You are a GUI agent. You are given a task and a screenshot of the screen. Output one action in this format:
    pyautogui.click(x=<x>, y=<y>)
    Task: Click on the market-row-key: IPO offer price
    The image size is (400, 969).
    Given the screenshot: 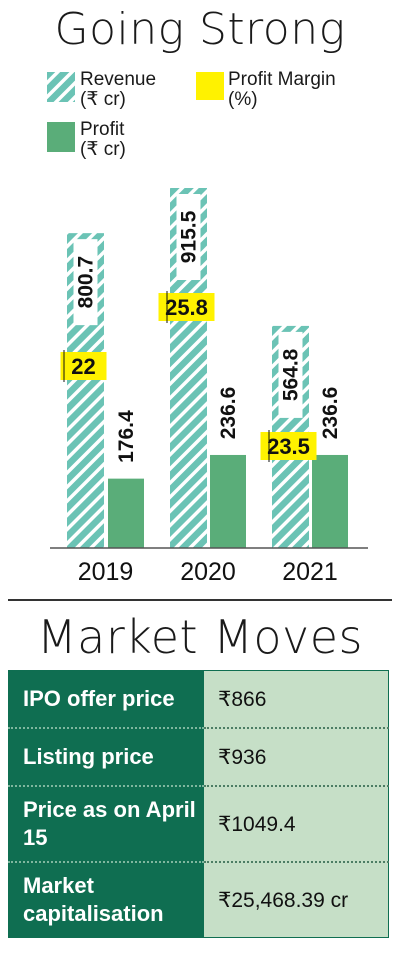 What is the action you would take?
    pyautogui.click(x=106, y=699)
    